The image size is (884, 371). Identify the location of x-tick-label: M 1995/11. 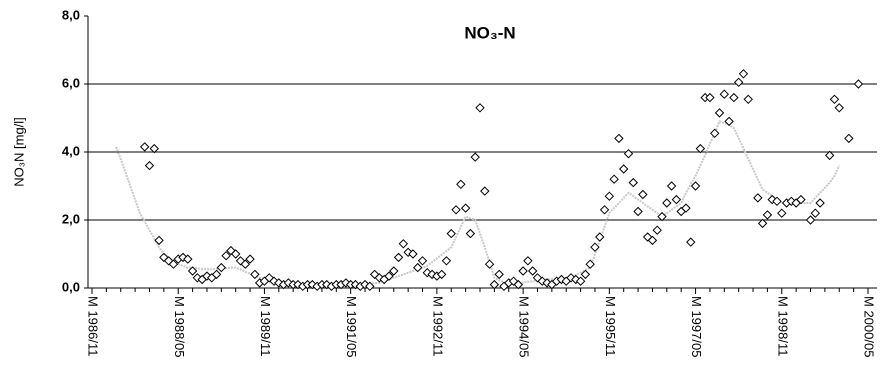
(610, 326).